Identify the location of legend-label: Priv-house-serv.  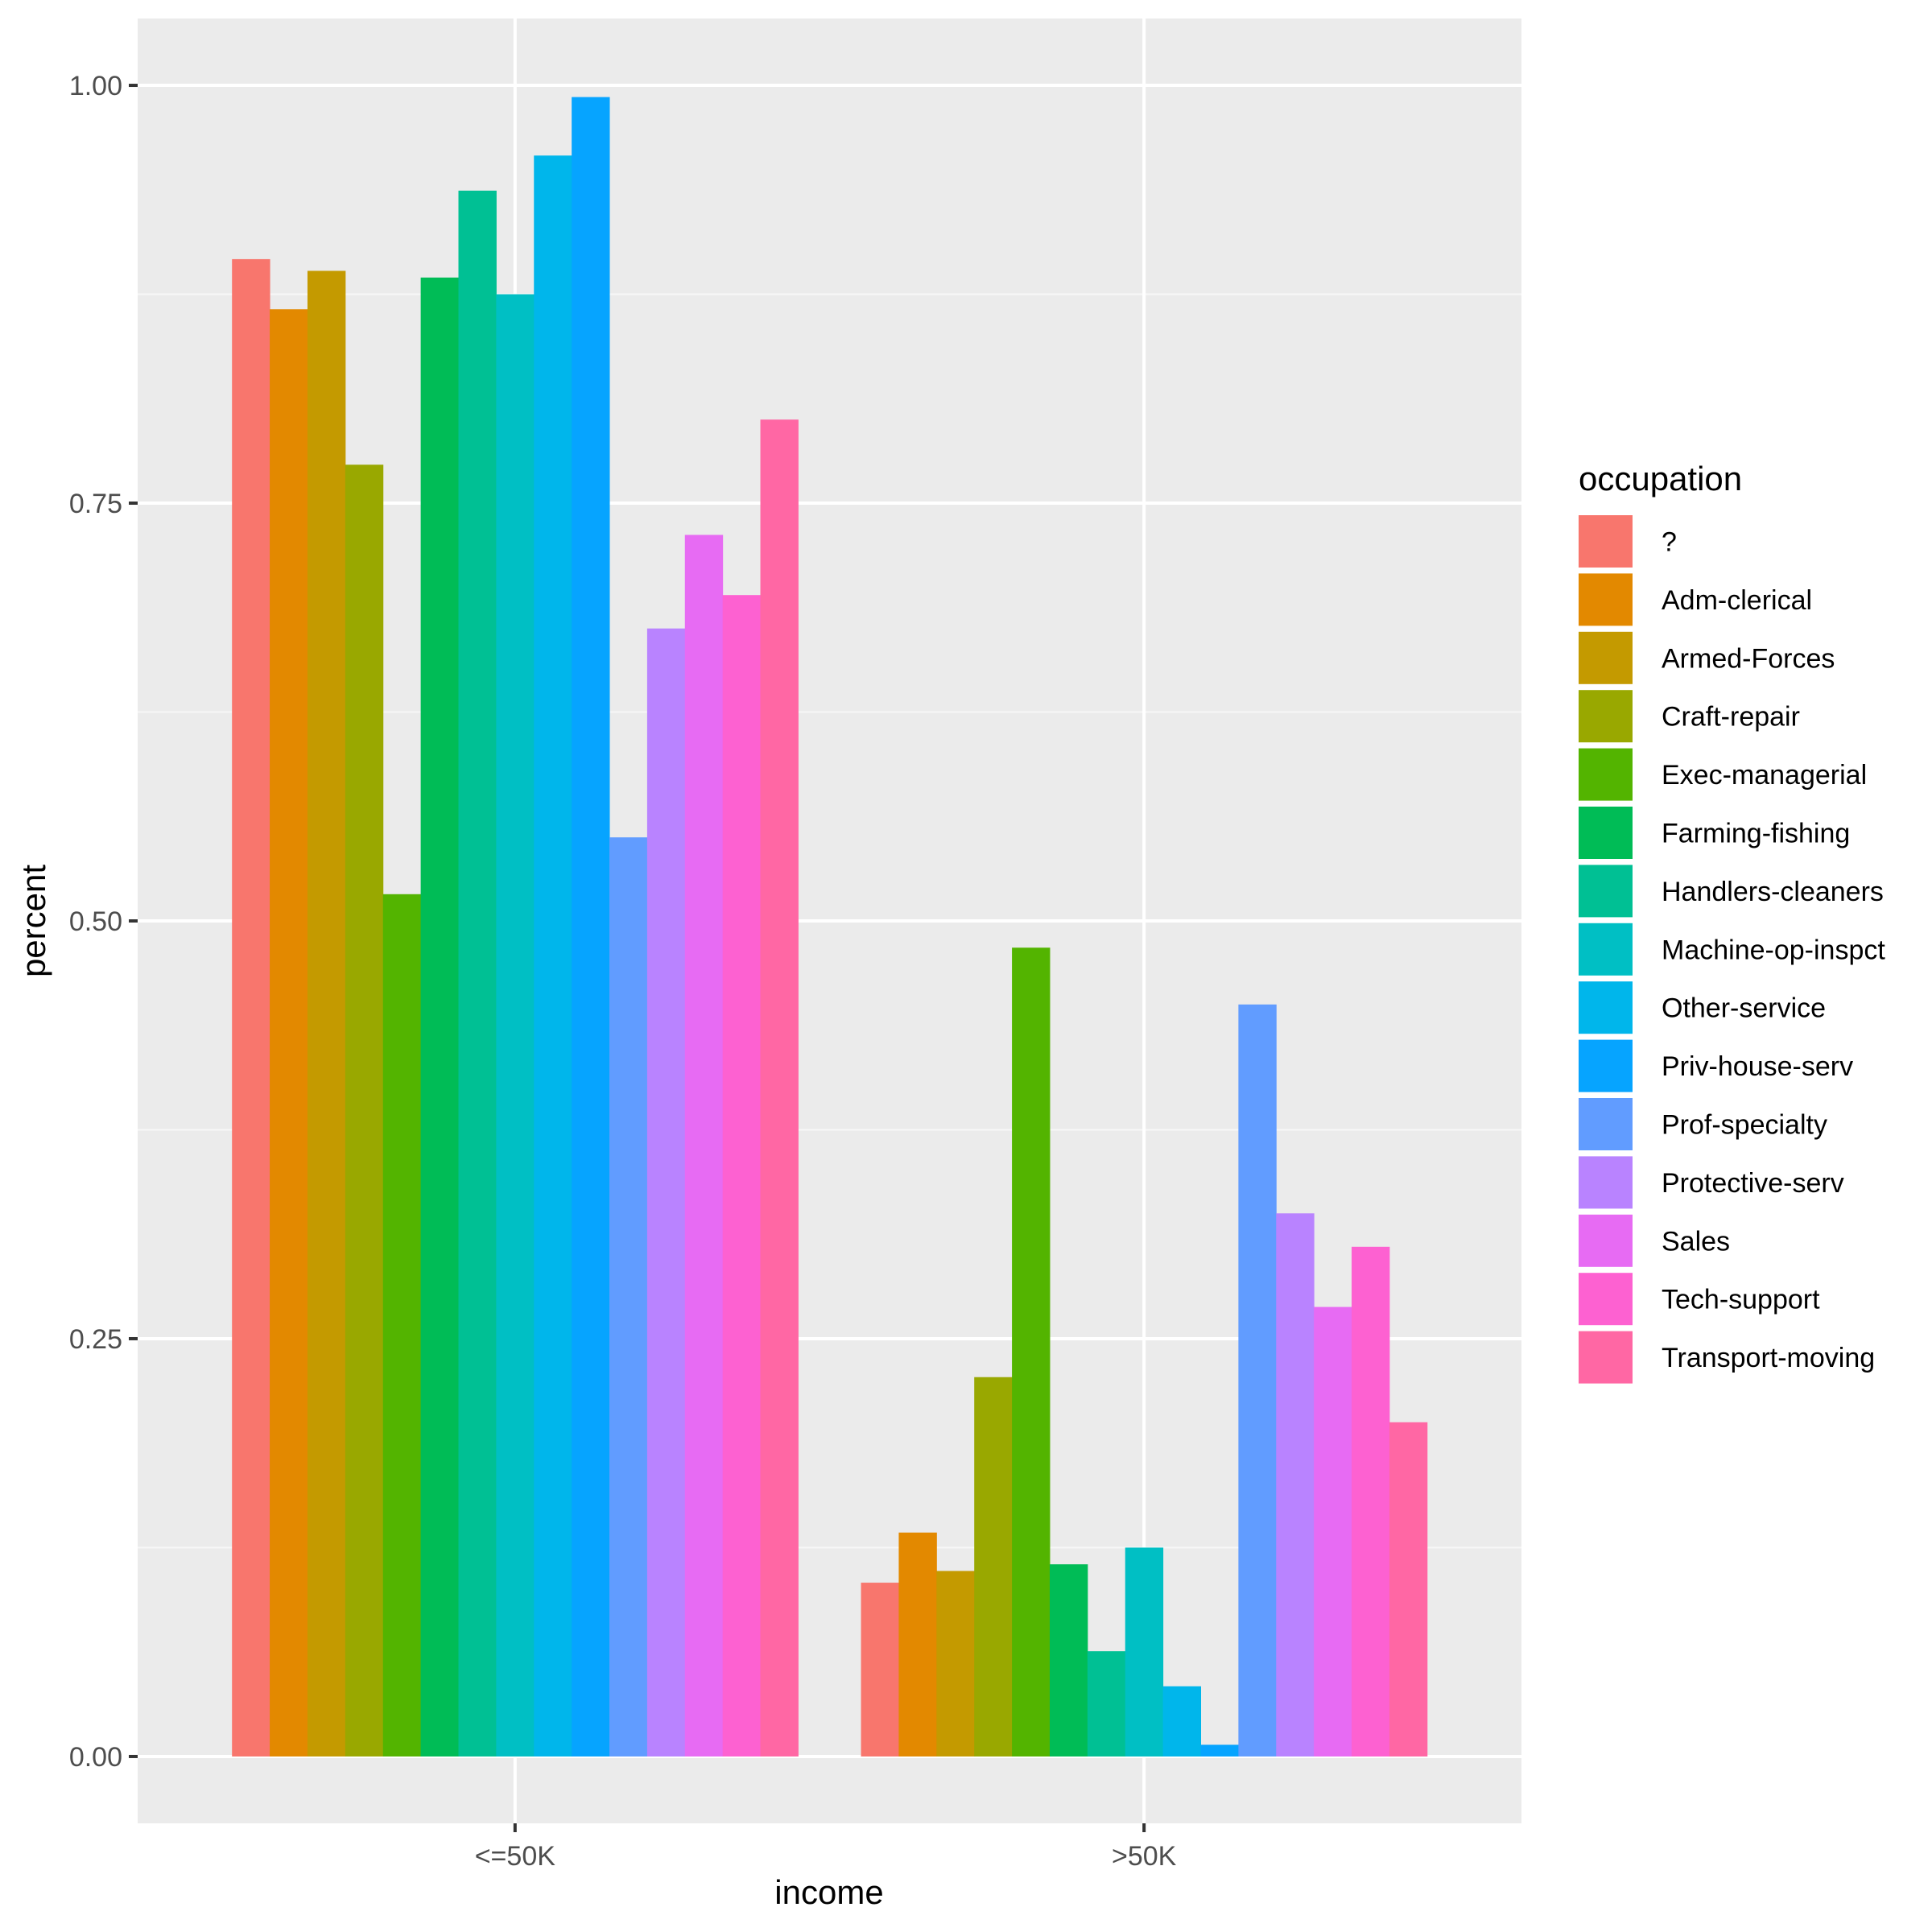
(1757, 1066).